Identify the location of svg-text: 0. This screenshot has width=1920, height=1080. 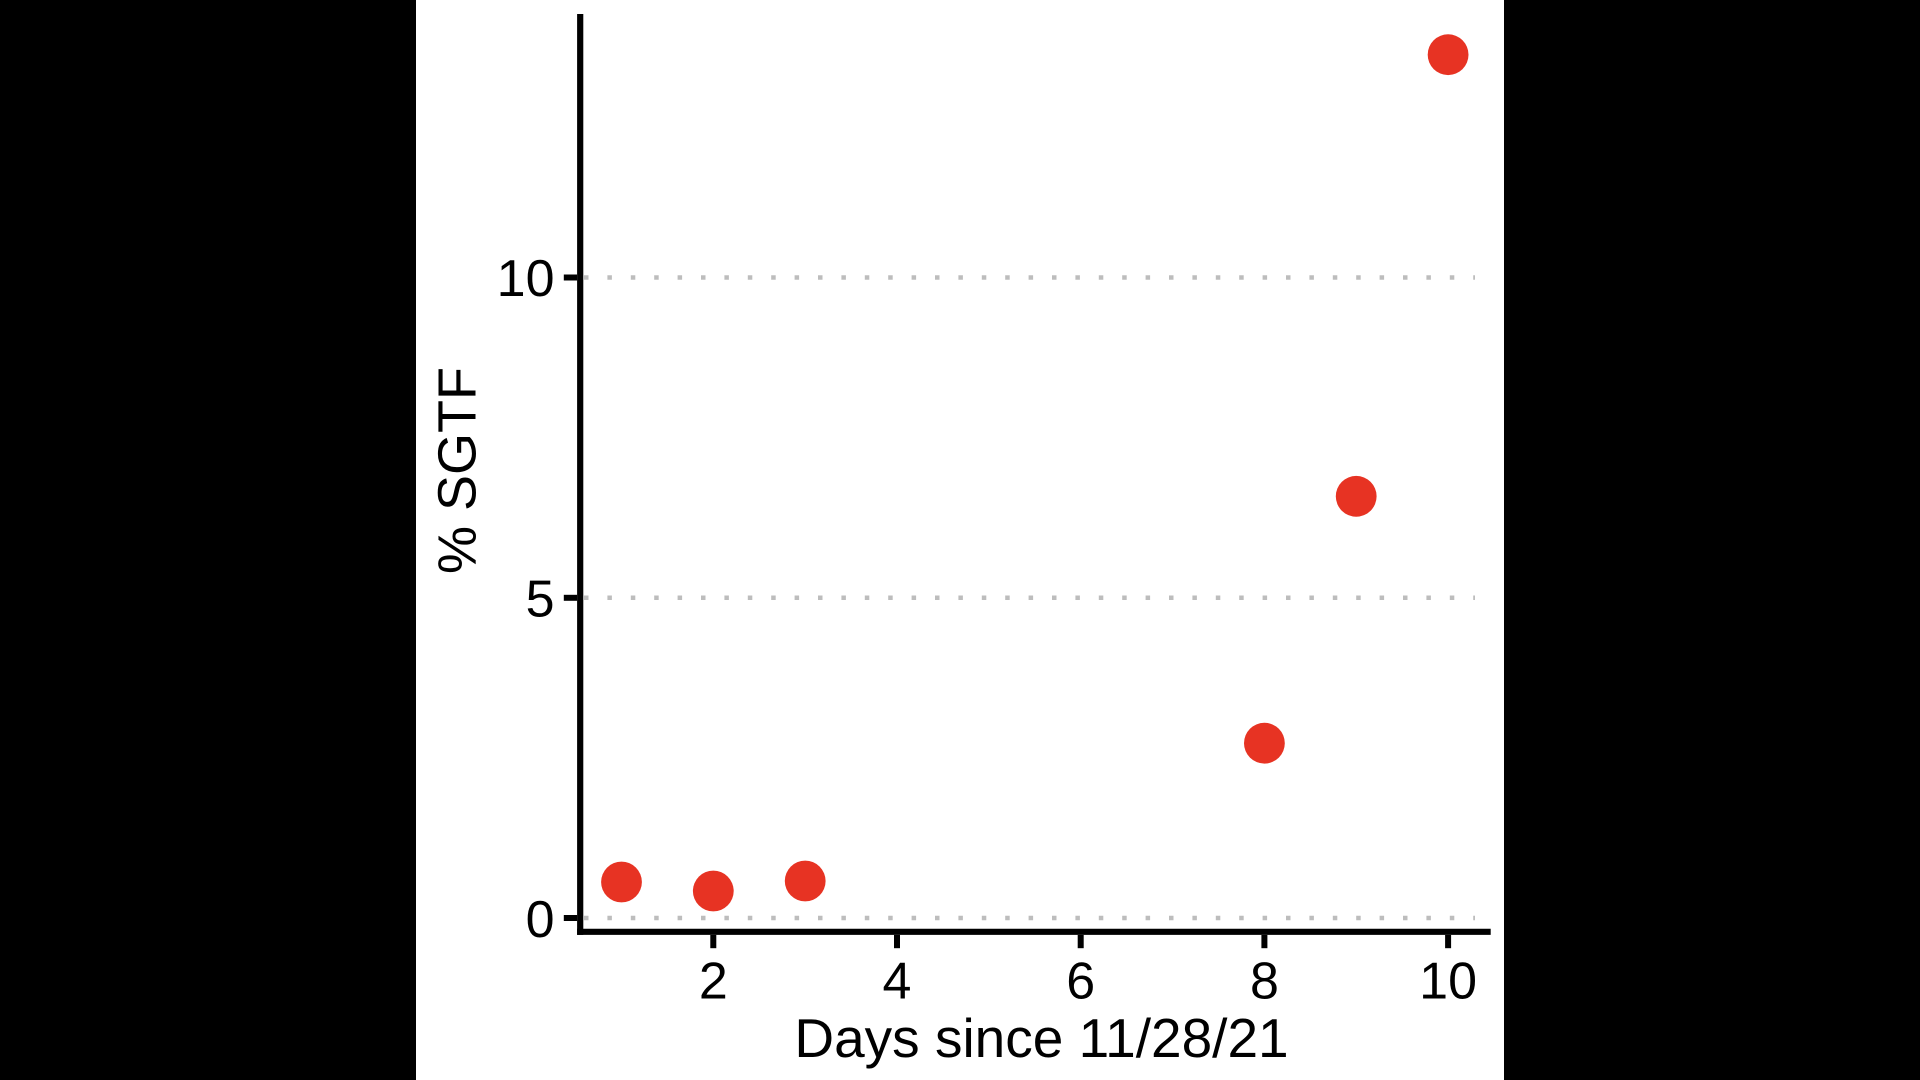
(540, 920).